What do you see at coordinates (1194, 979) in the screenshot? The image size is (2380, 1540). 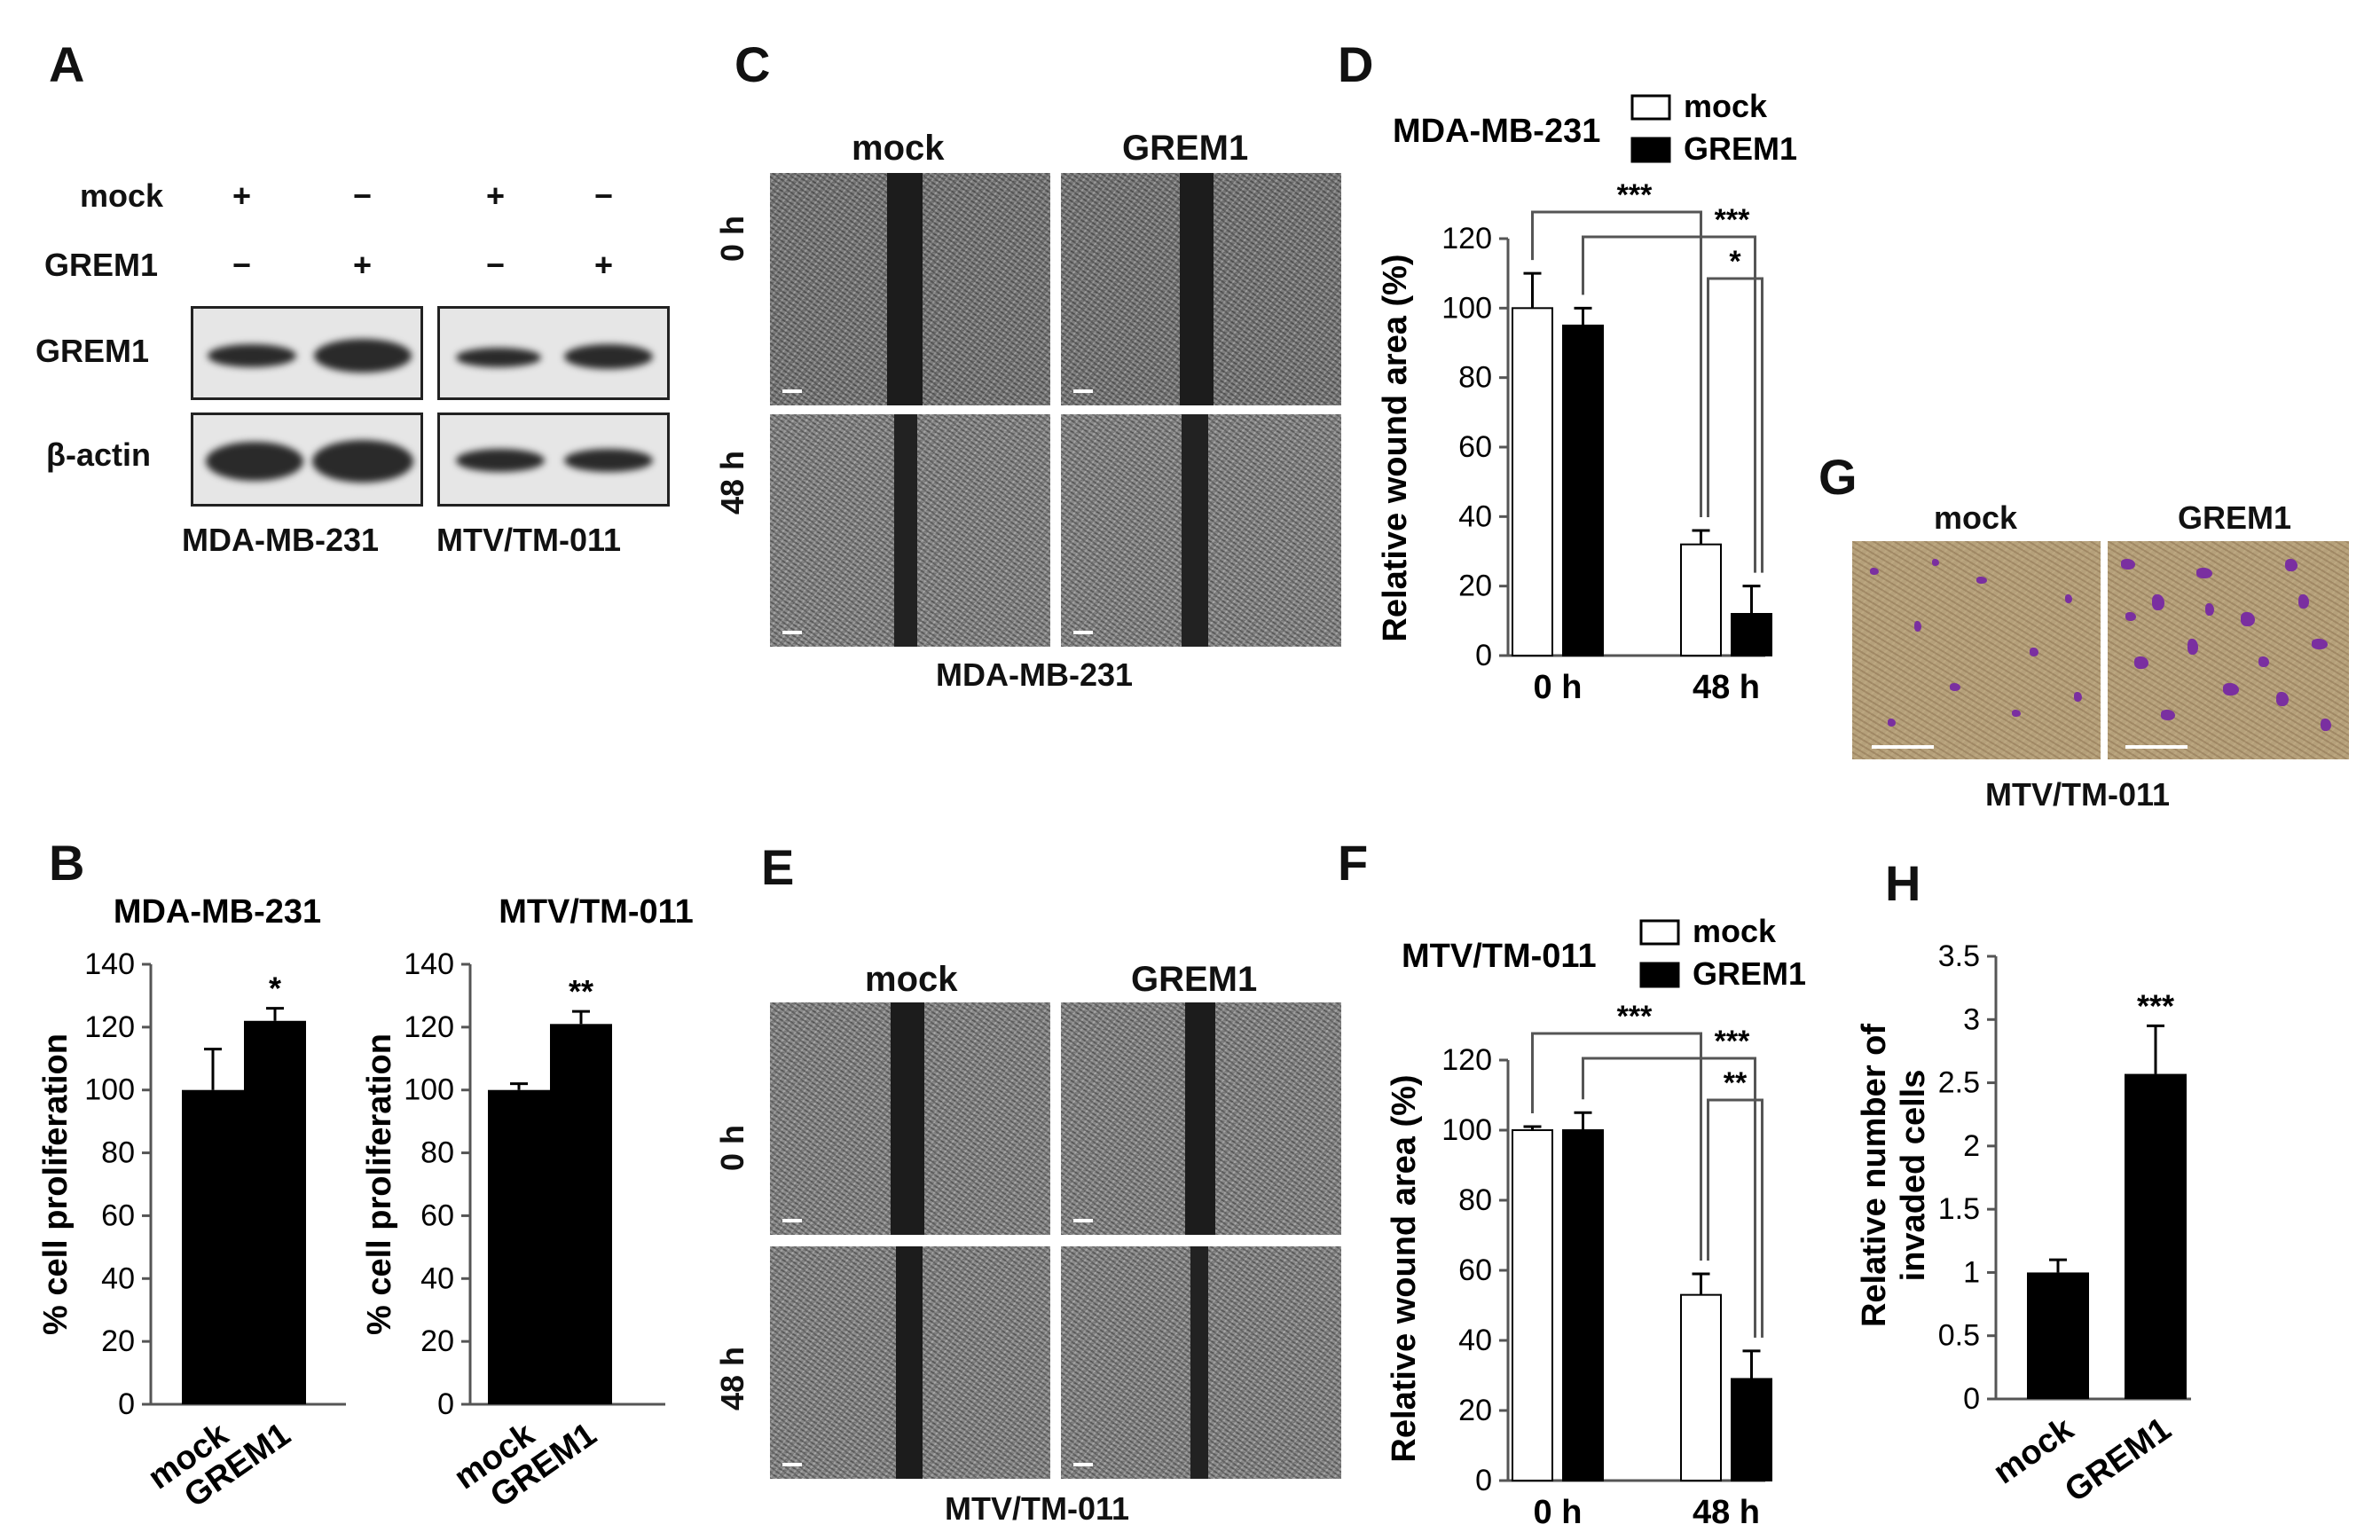 I see `col-label-grem1-e: GREM1` at bounding box center [1194, 979].